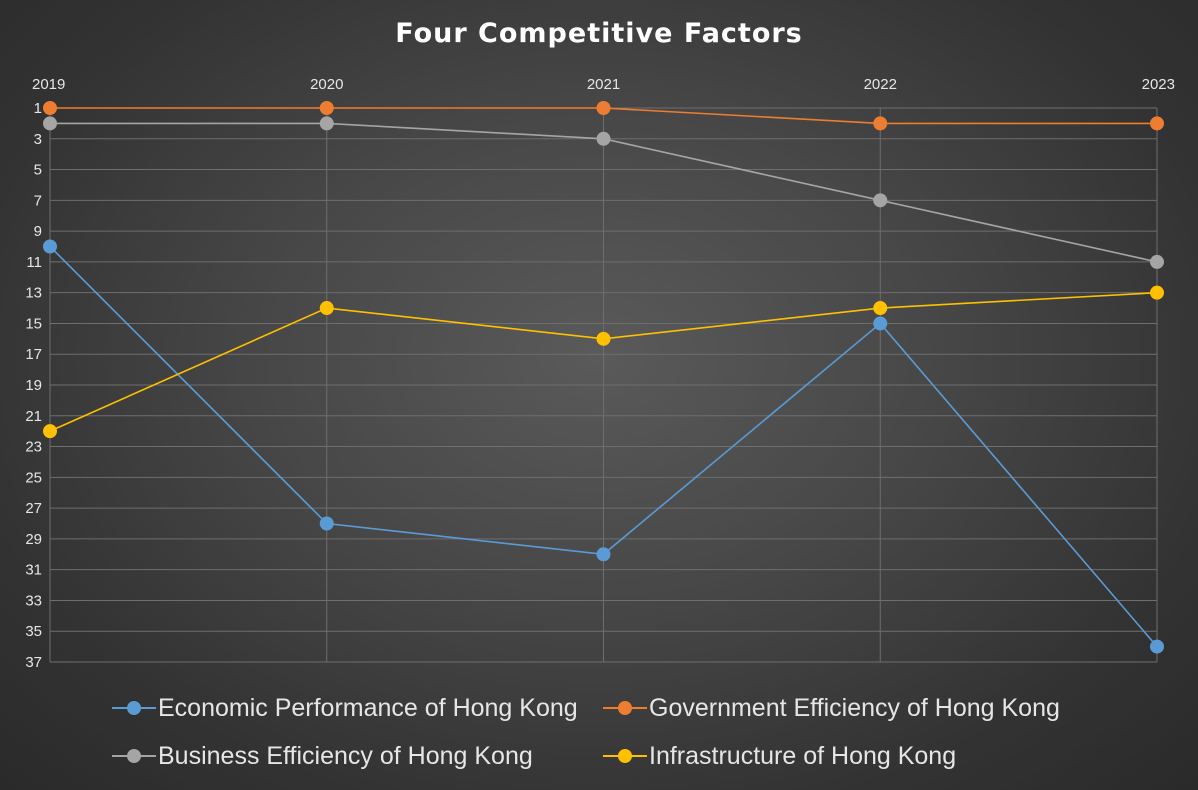 This screenshot has width=1198, height=790. Describe the element at coordinates (33, 447) in the screenshot. I see `y-tick-label: 23` at that location.